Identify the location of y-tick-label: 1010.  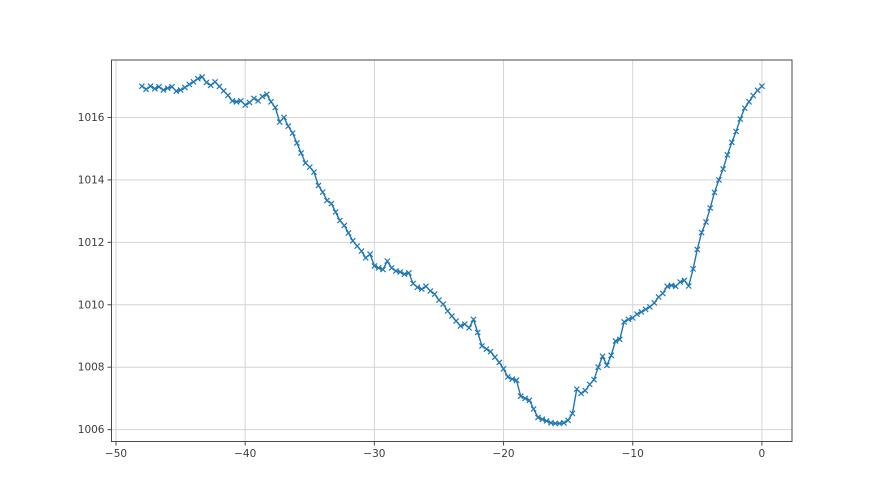
(91, 305).